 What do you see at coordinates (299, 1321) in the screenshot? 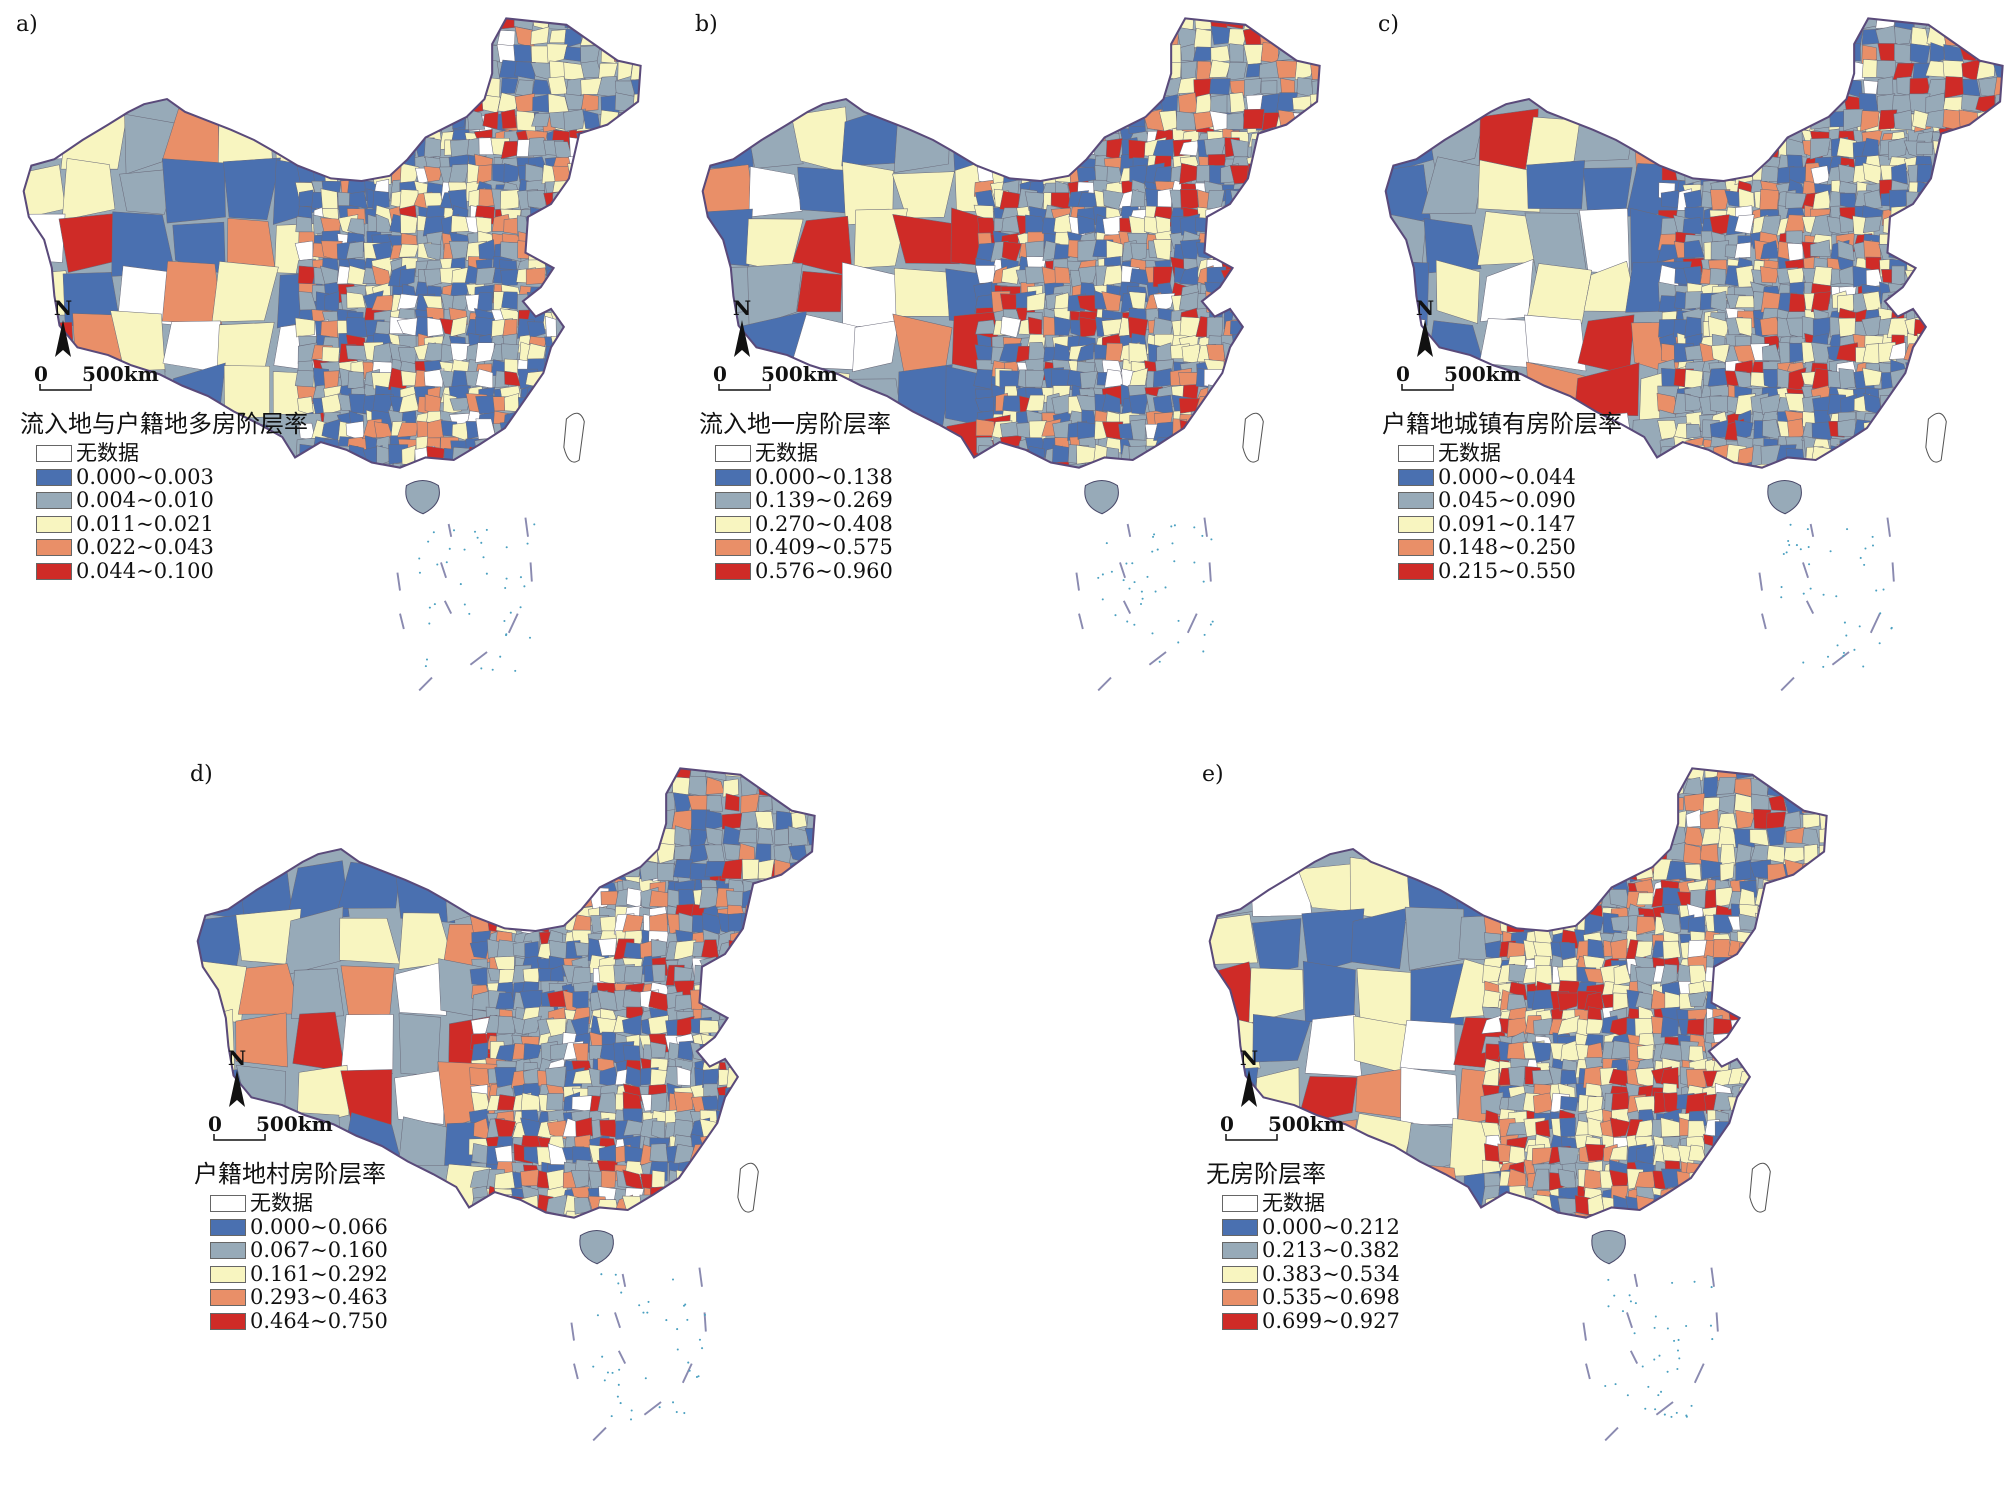
I see `legend-item: 0.464~0.750` at bounding box center [299, 1321].